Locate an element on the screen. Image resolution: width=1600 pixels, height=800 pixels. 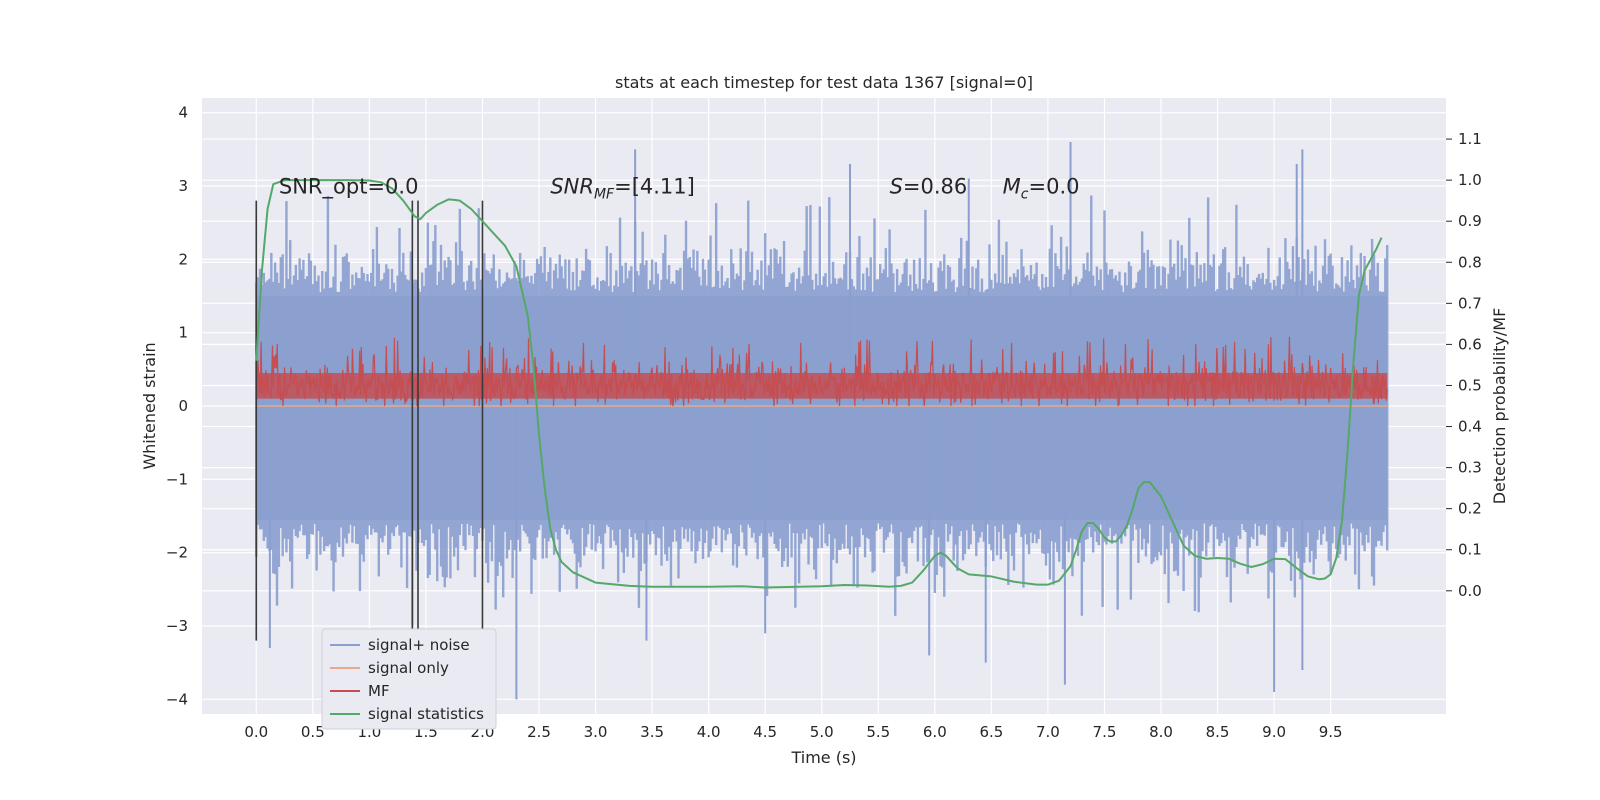
y-tick-label: 0 is located at coordinates (183, 406).